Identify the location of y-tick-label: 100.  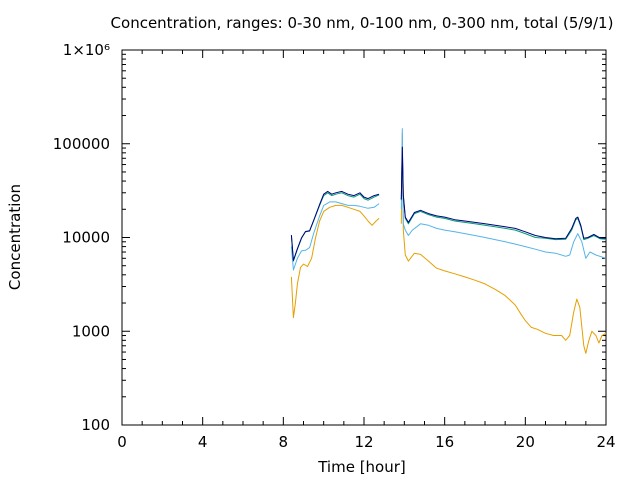
(95, 425).